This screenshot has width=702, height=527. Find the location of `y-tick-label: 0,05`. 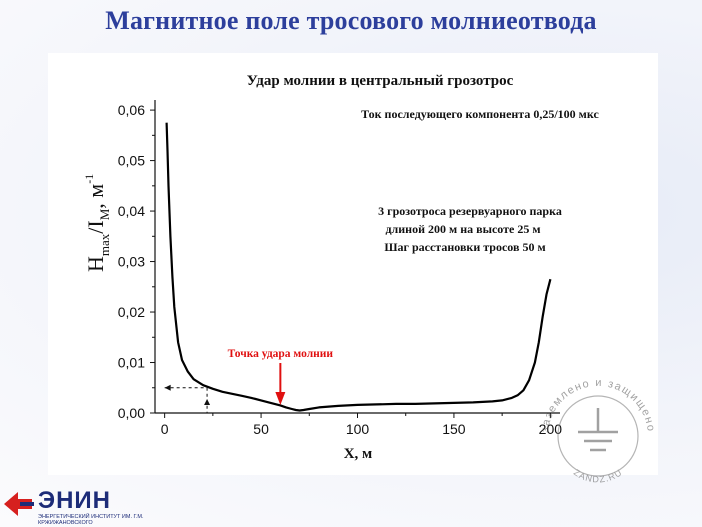

y-tick-label: 0,05 is located at coordinates (131, 161).